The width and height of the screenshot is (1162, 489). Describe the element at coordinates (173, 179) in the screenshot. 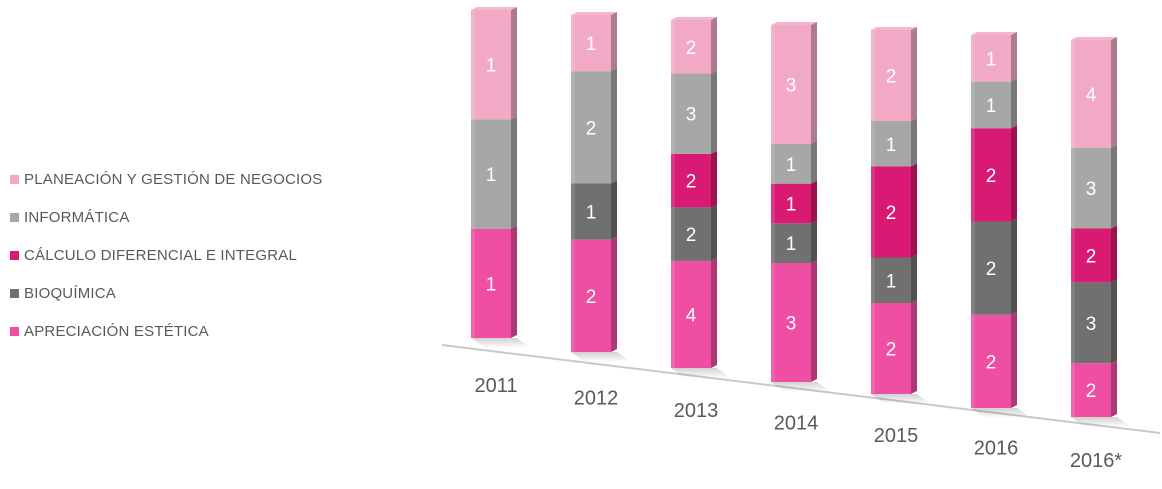

I see `legend-label: PLANEACIÓN Y GESTIÓN DE NEGOCIOS` at that location.